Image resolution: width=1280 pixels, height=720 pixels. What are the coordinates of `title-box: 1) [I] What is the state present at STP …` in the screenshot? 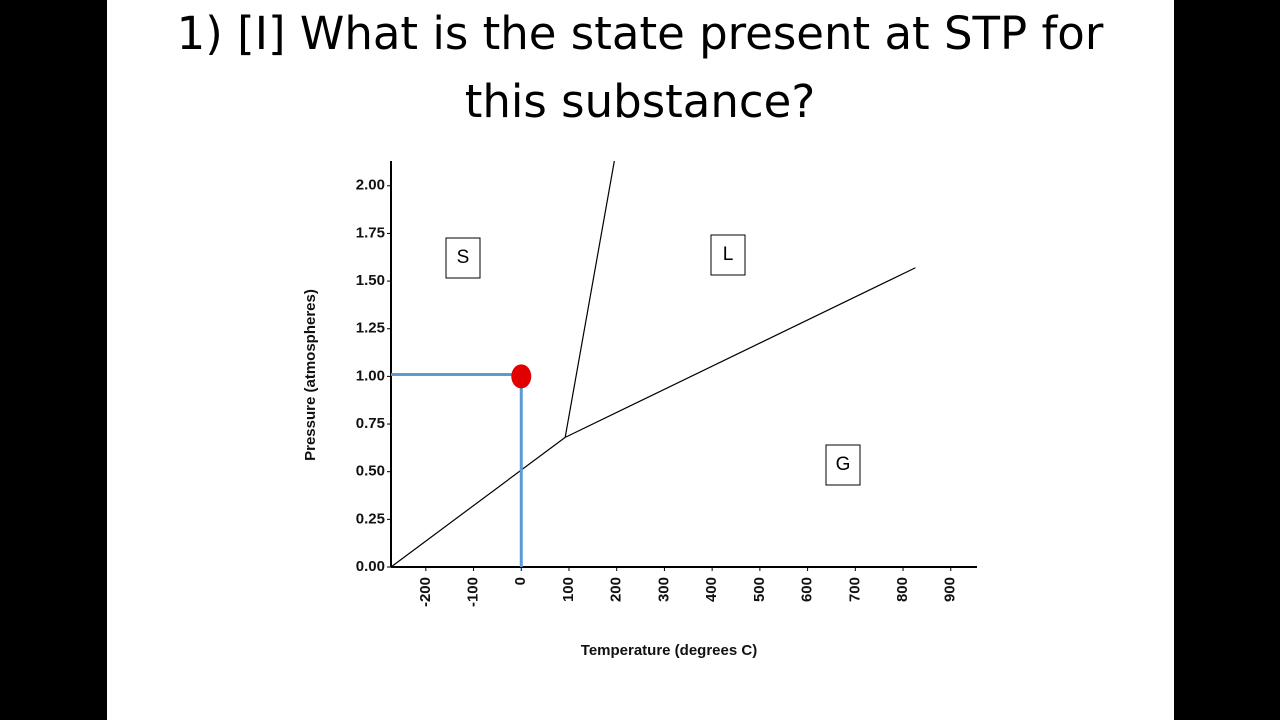 It's located at (640, 67).